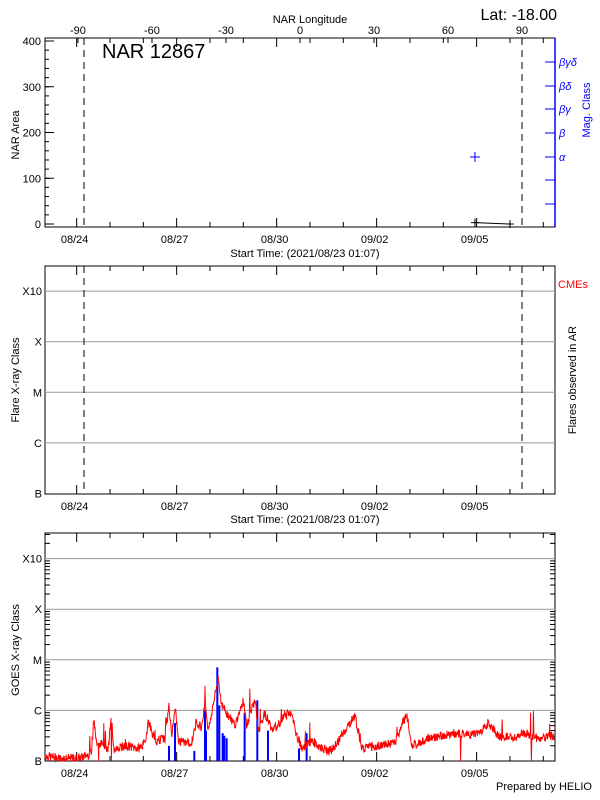  I want to click on latitude-label: Lat: -18.00, so click(519, 15).